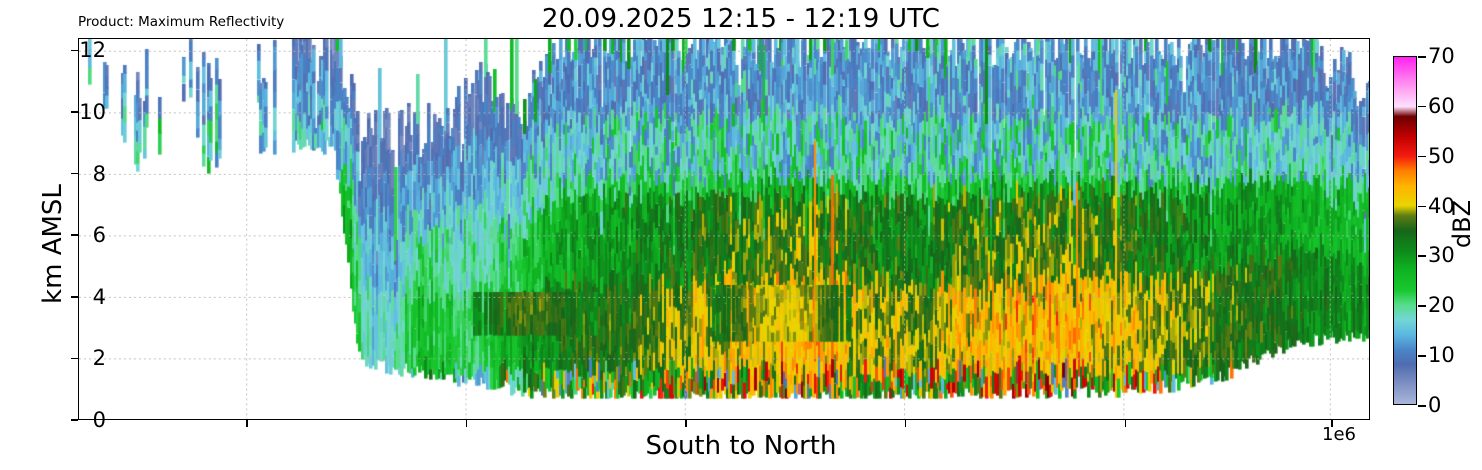 The height and width of the screenshot is (470, 1482). Describe the element at coordinates (741, 19) in the screenshot. I see `figure-title: 20.09.2025 12:15 - 12:19 UTC` at that location.